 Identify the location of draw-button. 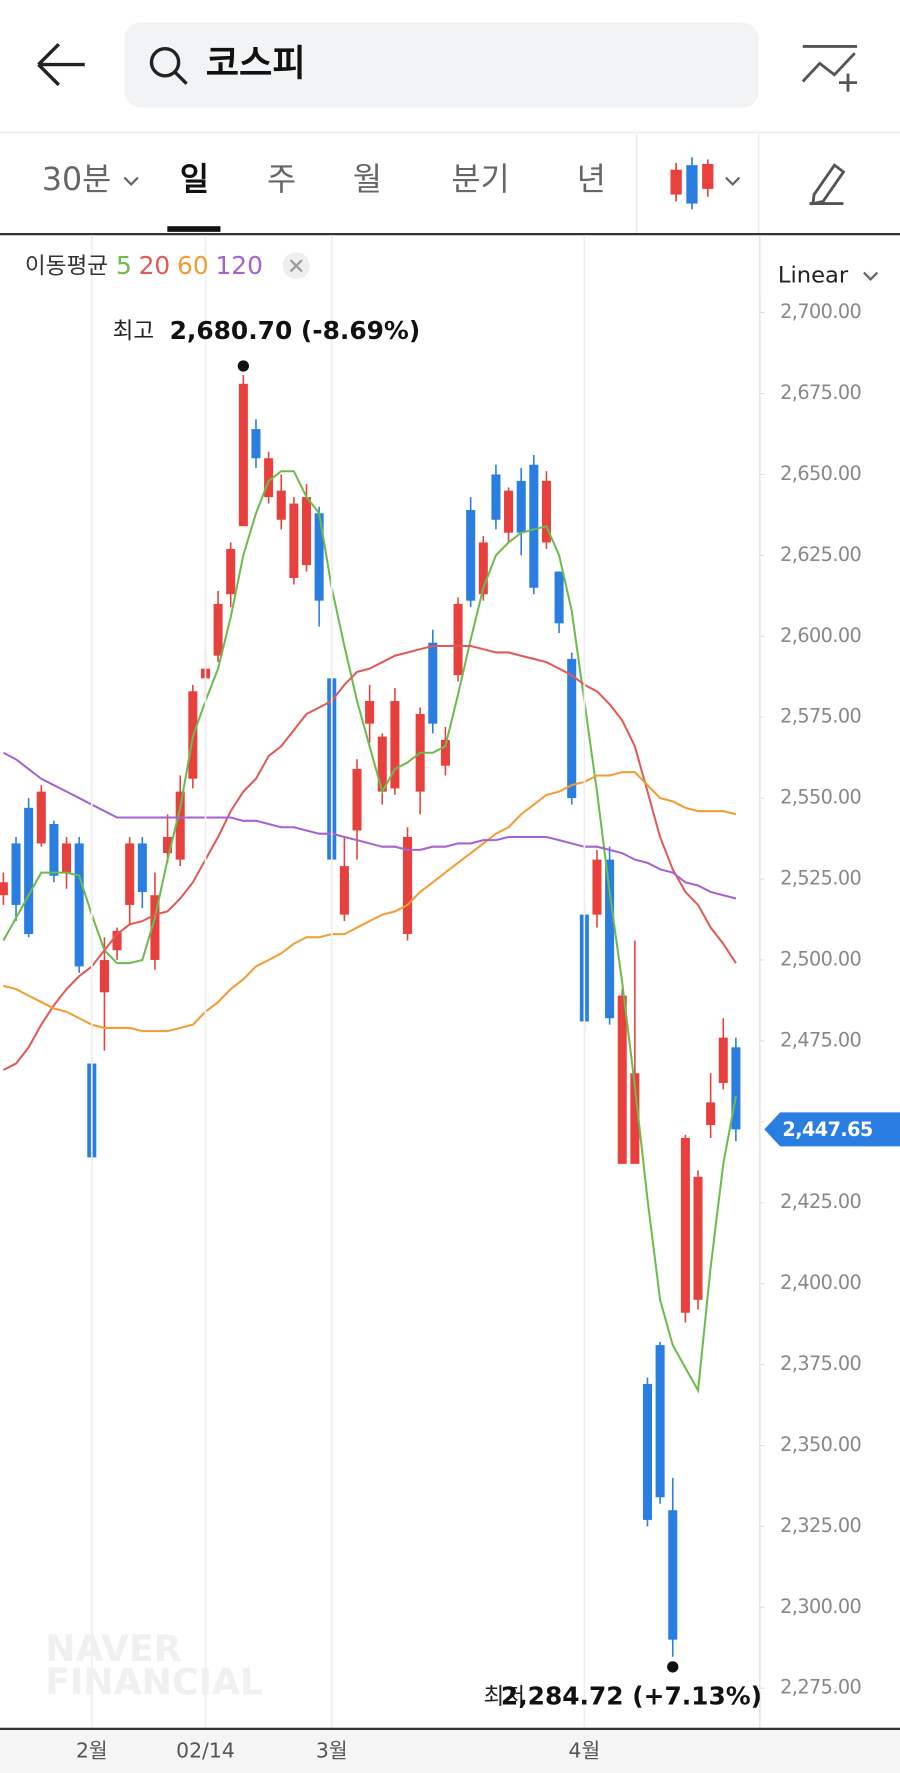
(827, 184).